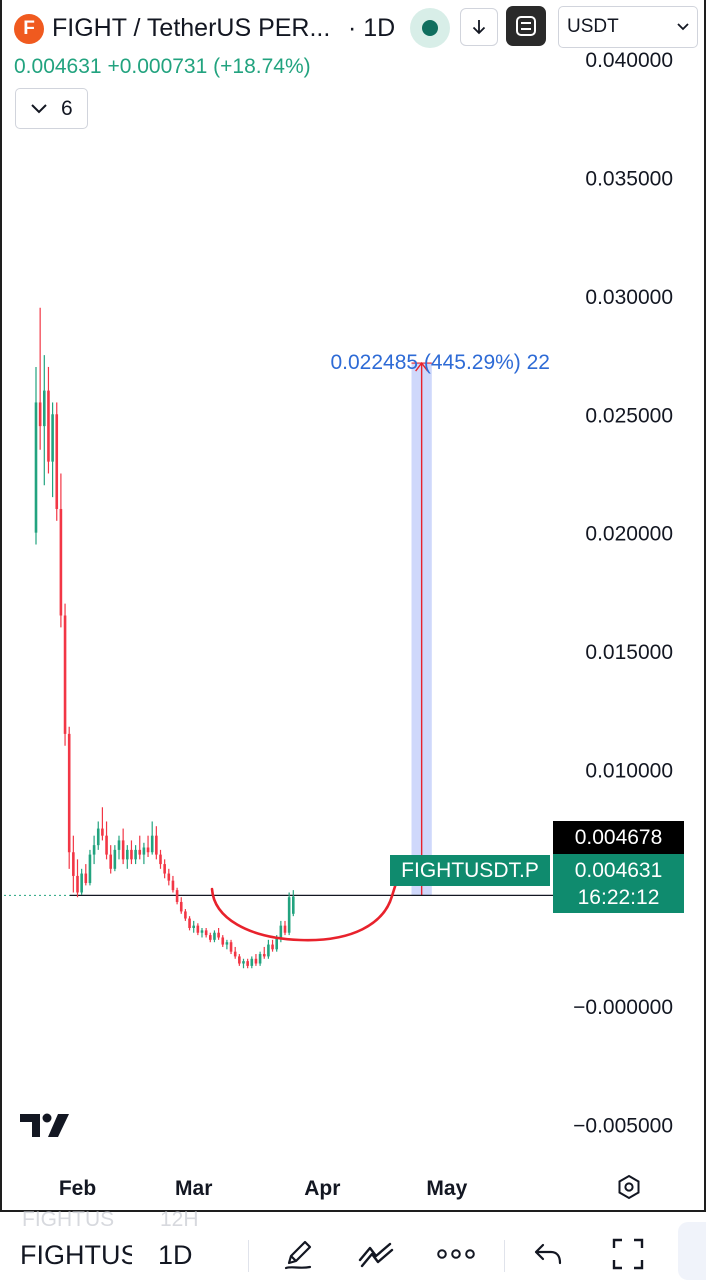 This screenshot has width=706, height=1280. What do you see at coordinates (248, 1256) in the screenshot?
I see `toolbar-divider` at bounding box center [248, 1256].